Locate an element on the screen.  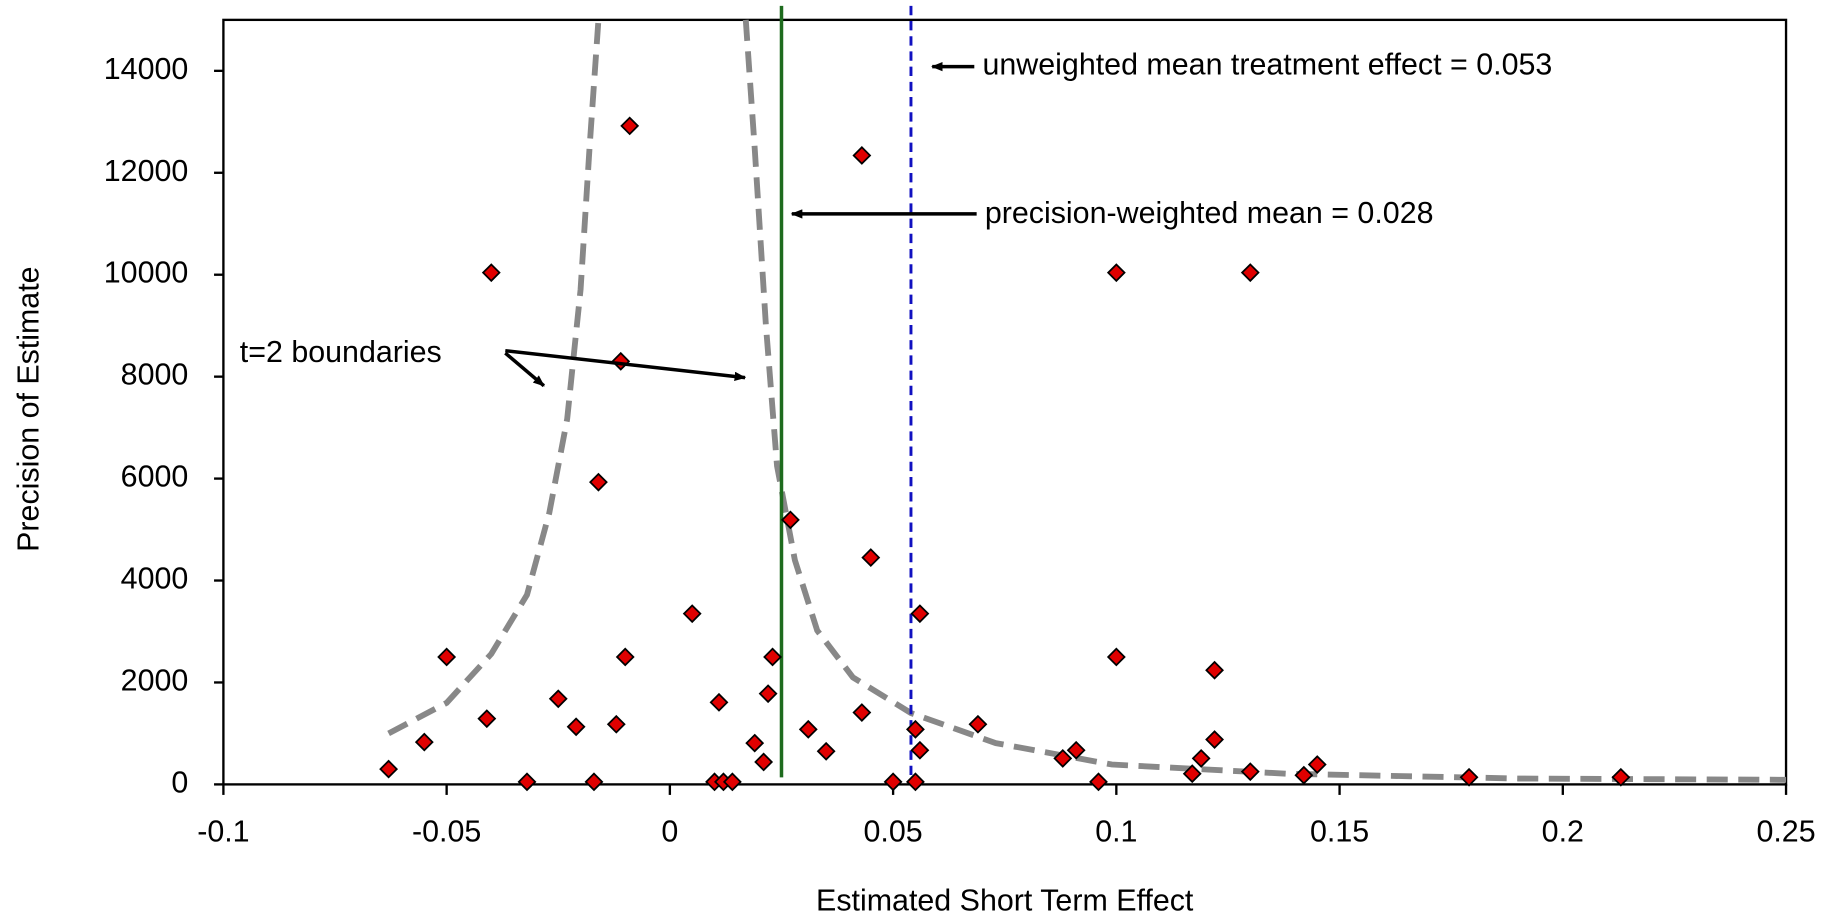
boundary-curve is located at coordinates (494, 378).